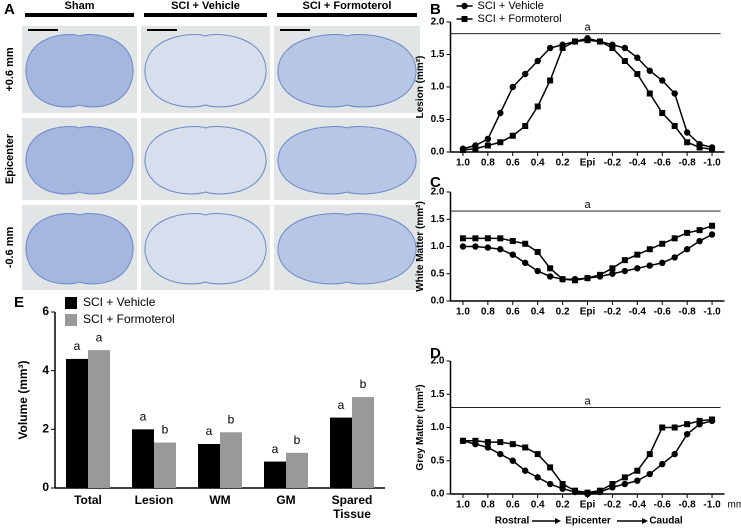 This screenshot has height=528, width=741. Describe the element at coordinates (420, 246) in the screenshot. I see `y-axis-label: White Matter (mm²)` at that location.